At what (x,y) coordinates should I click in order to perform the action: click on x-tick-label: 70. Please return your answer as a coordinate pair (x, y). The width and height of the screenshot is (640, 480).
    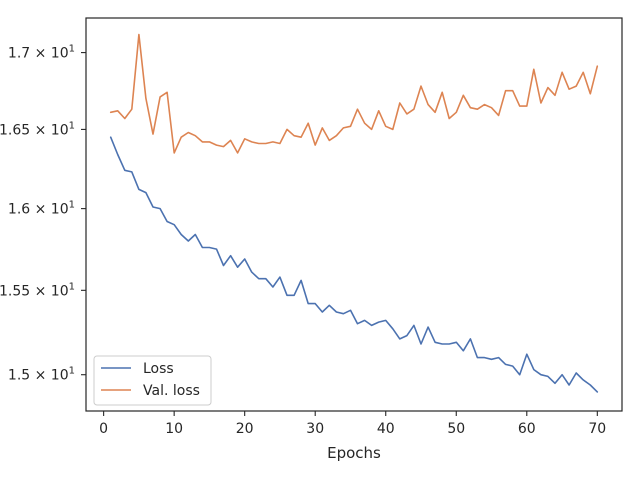
    Looking at the image, I should click on (597, 429).